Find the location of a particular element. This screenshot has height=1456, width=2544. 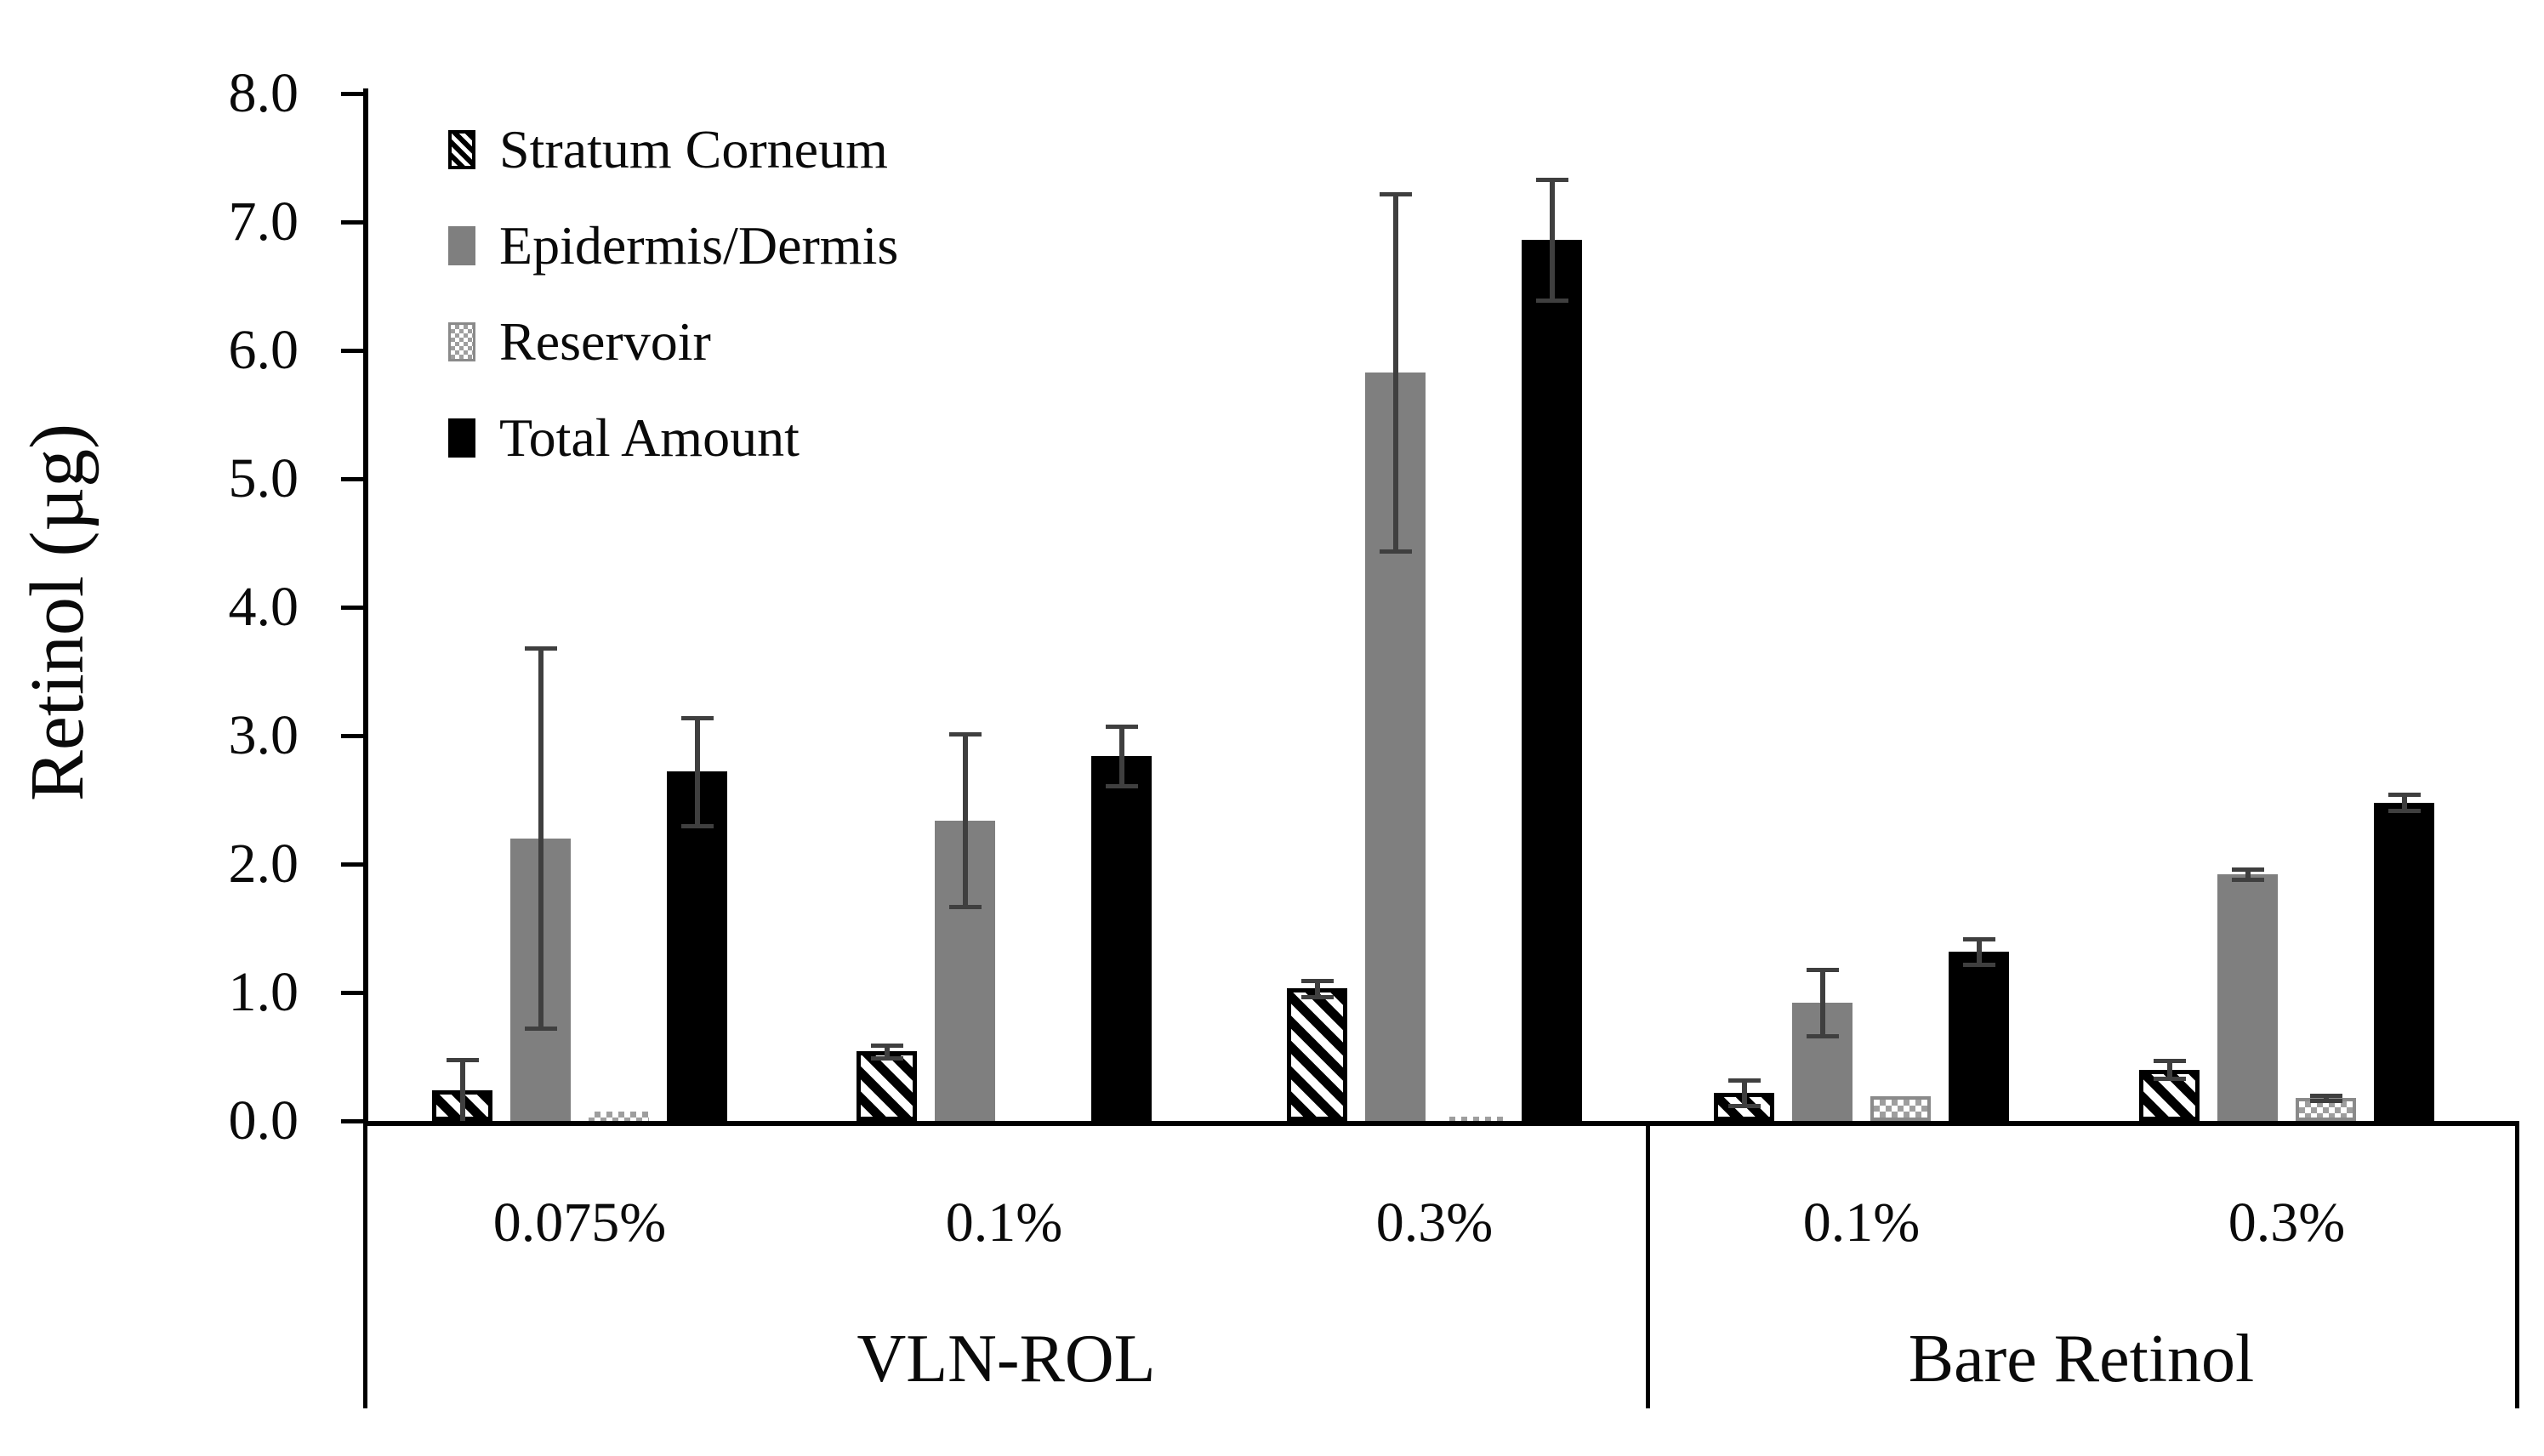

error-bar-epidermis-dermis-g5-whisker is located at coordinates (2248, 875).